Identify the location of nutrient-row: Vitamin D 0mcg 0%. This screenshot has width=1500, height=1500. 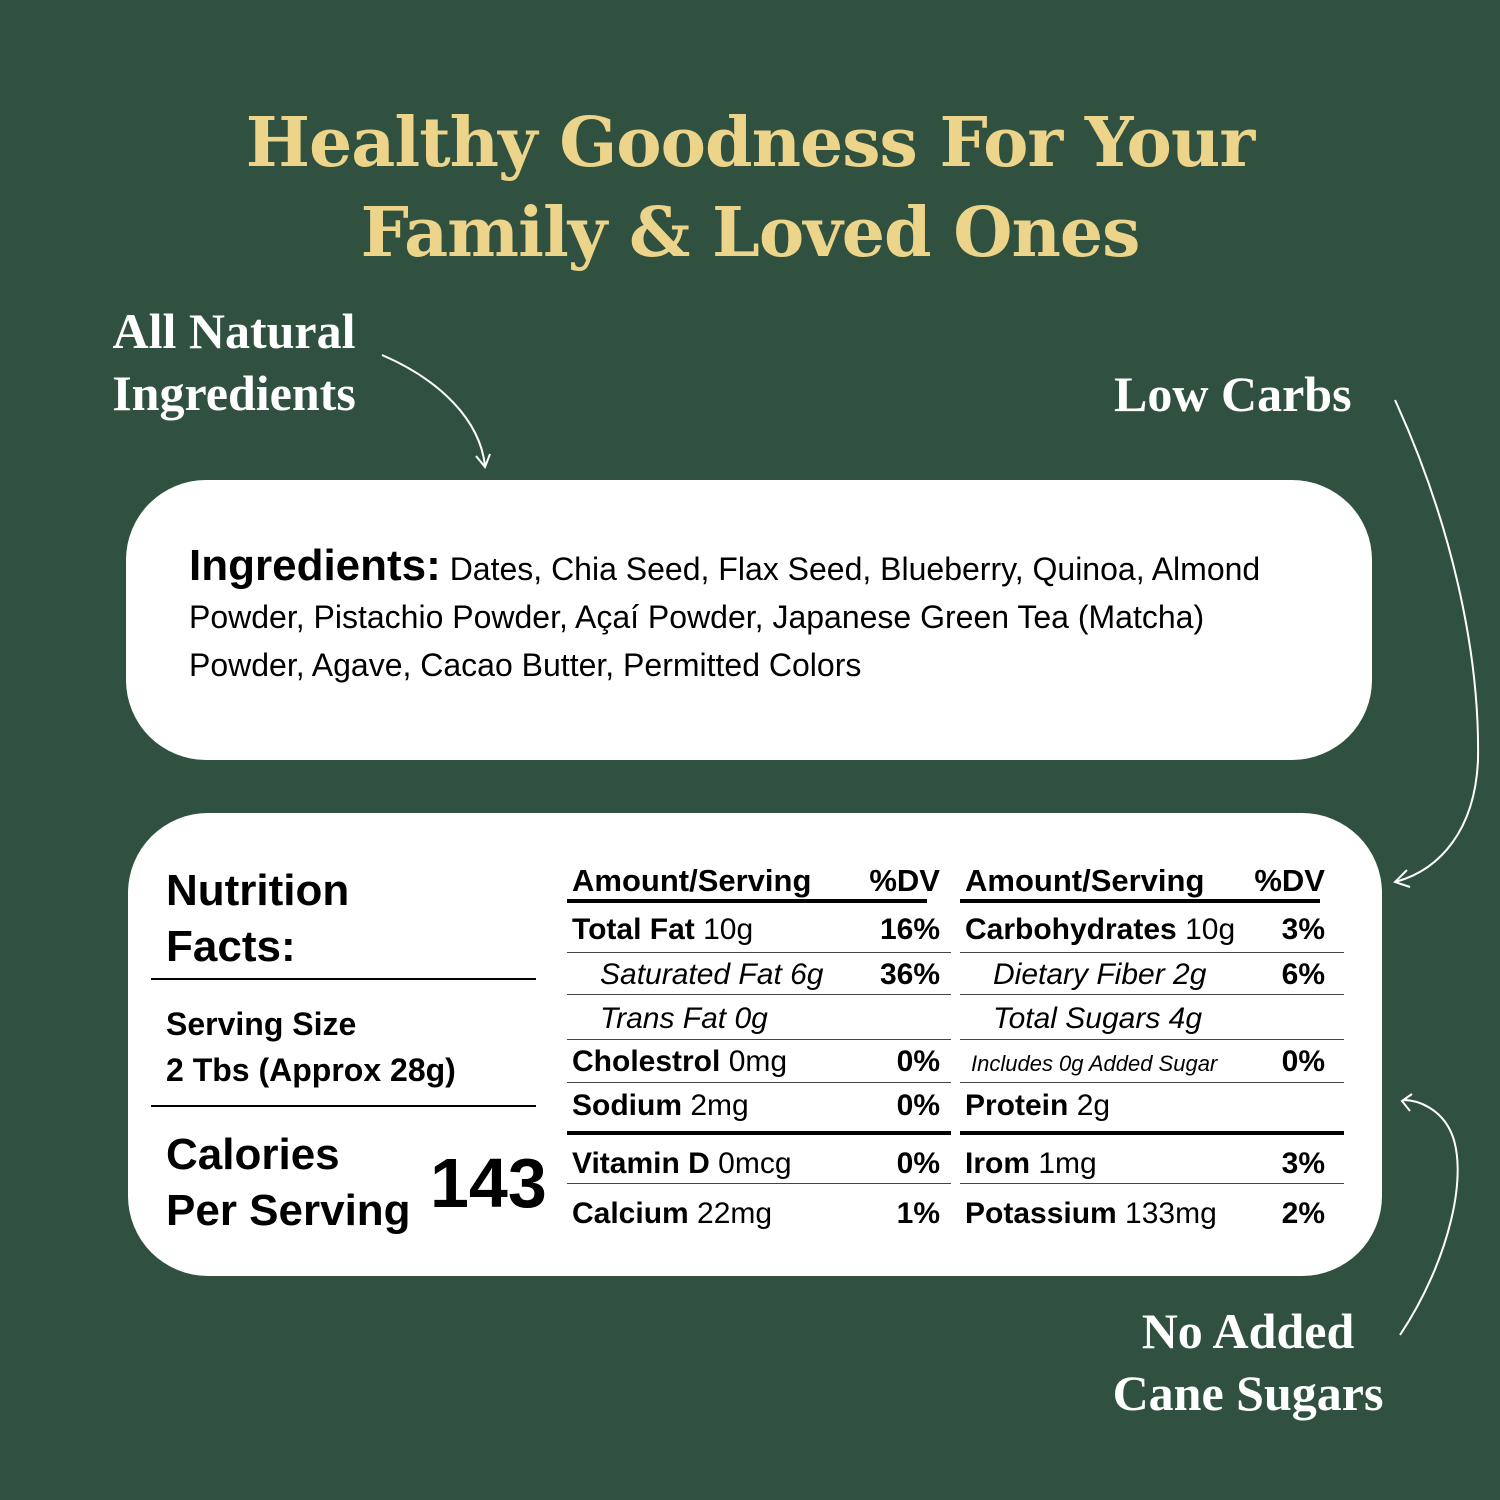
(762, 1164).